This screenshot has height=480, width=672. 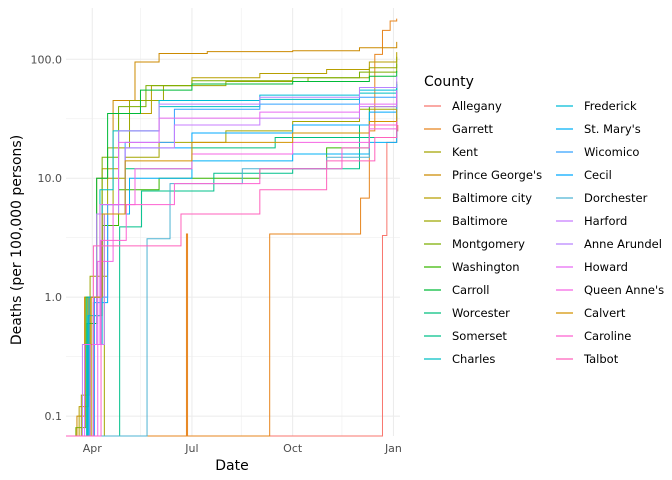 I want to click on x-tick-label: Jan, so click(x=393, y=448).